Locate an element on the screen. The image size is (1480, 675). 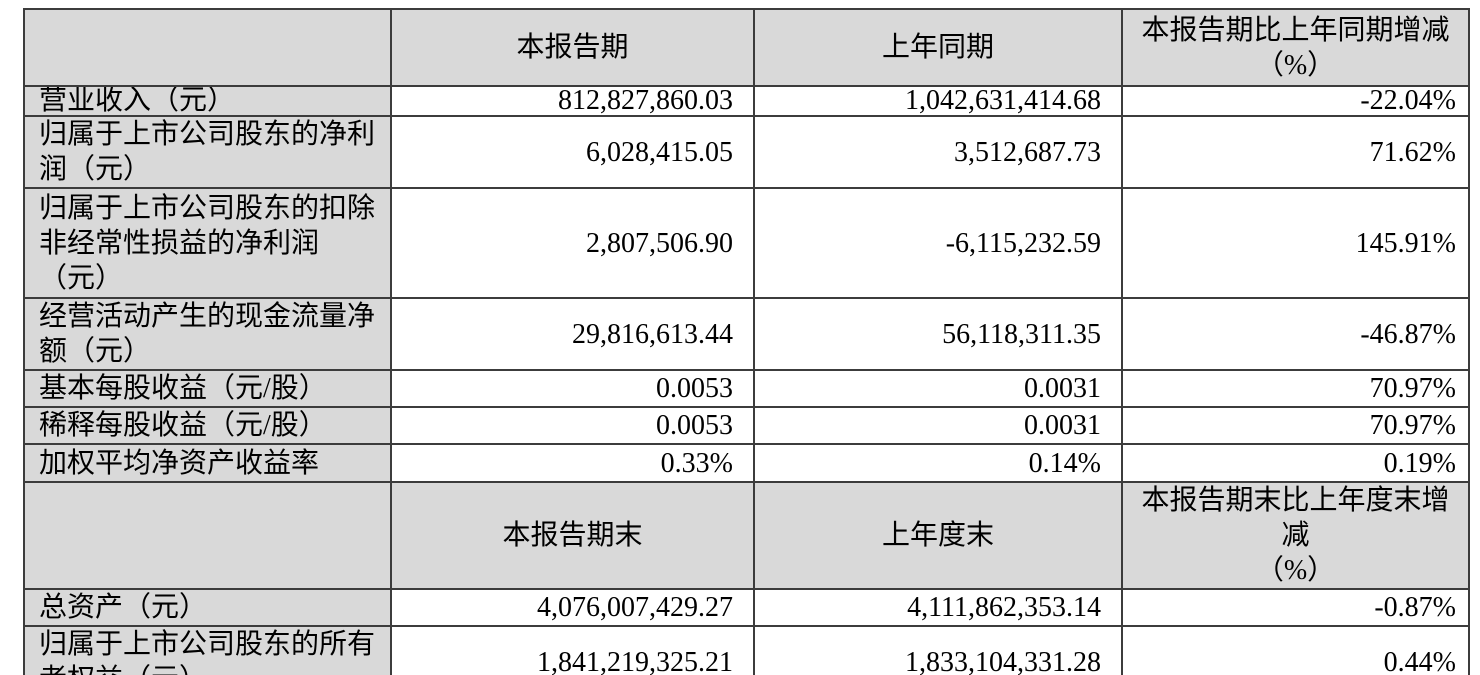
header-prior-year-end: 上年度末 is located at coordinates (938, 535).